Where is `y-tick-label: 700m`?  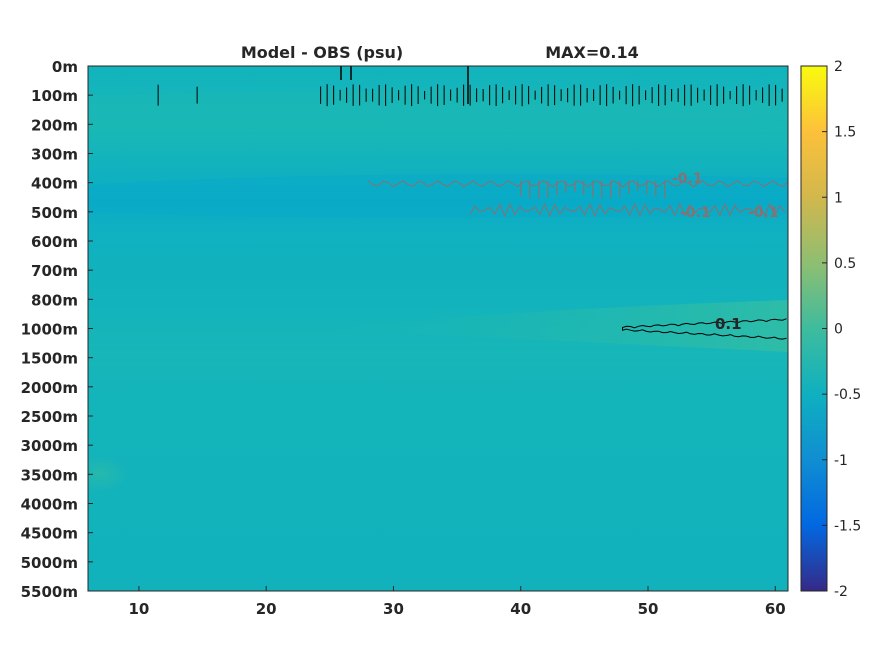
y-tick-label: 700m is located at coordinates (54, 271).